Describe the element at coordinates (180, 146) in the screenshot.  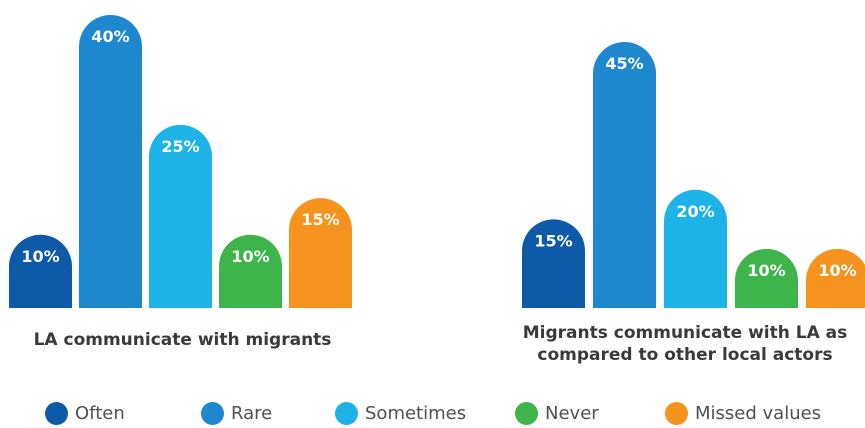
I see `chart-1-label-sometimes: 25%` at that location.